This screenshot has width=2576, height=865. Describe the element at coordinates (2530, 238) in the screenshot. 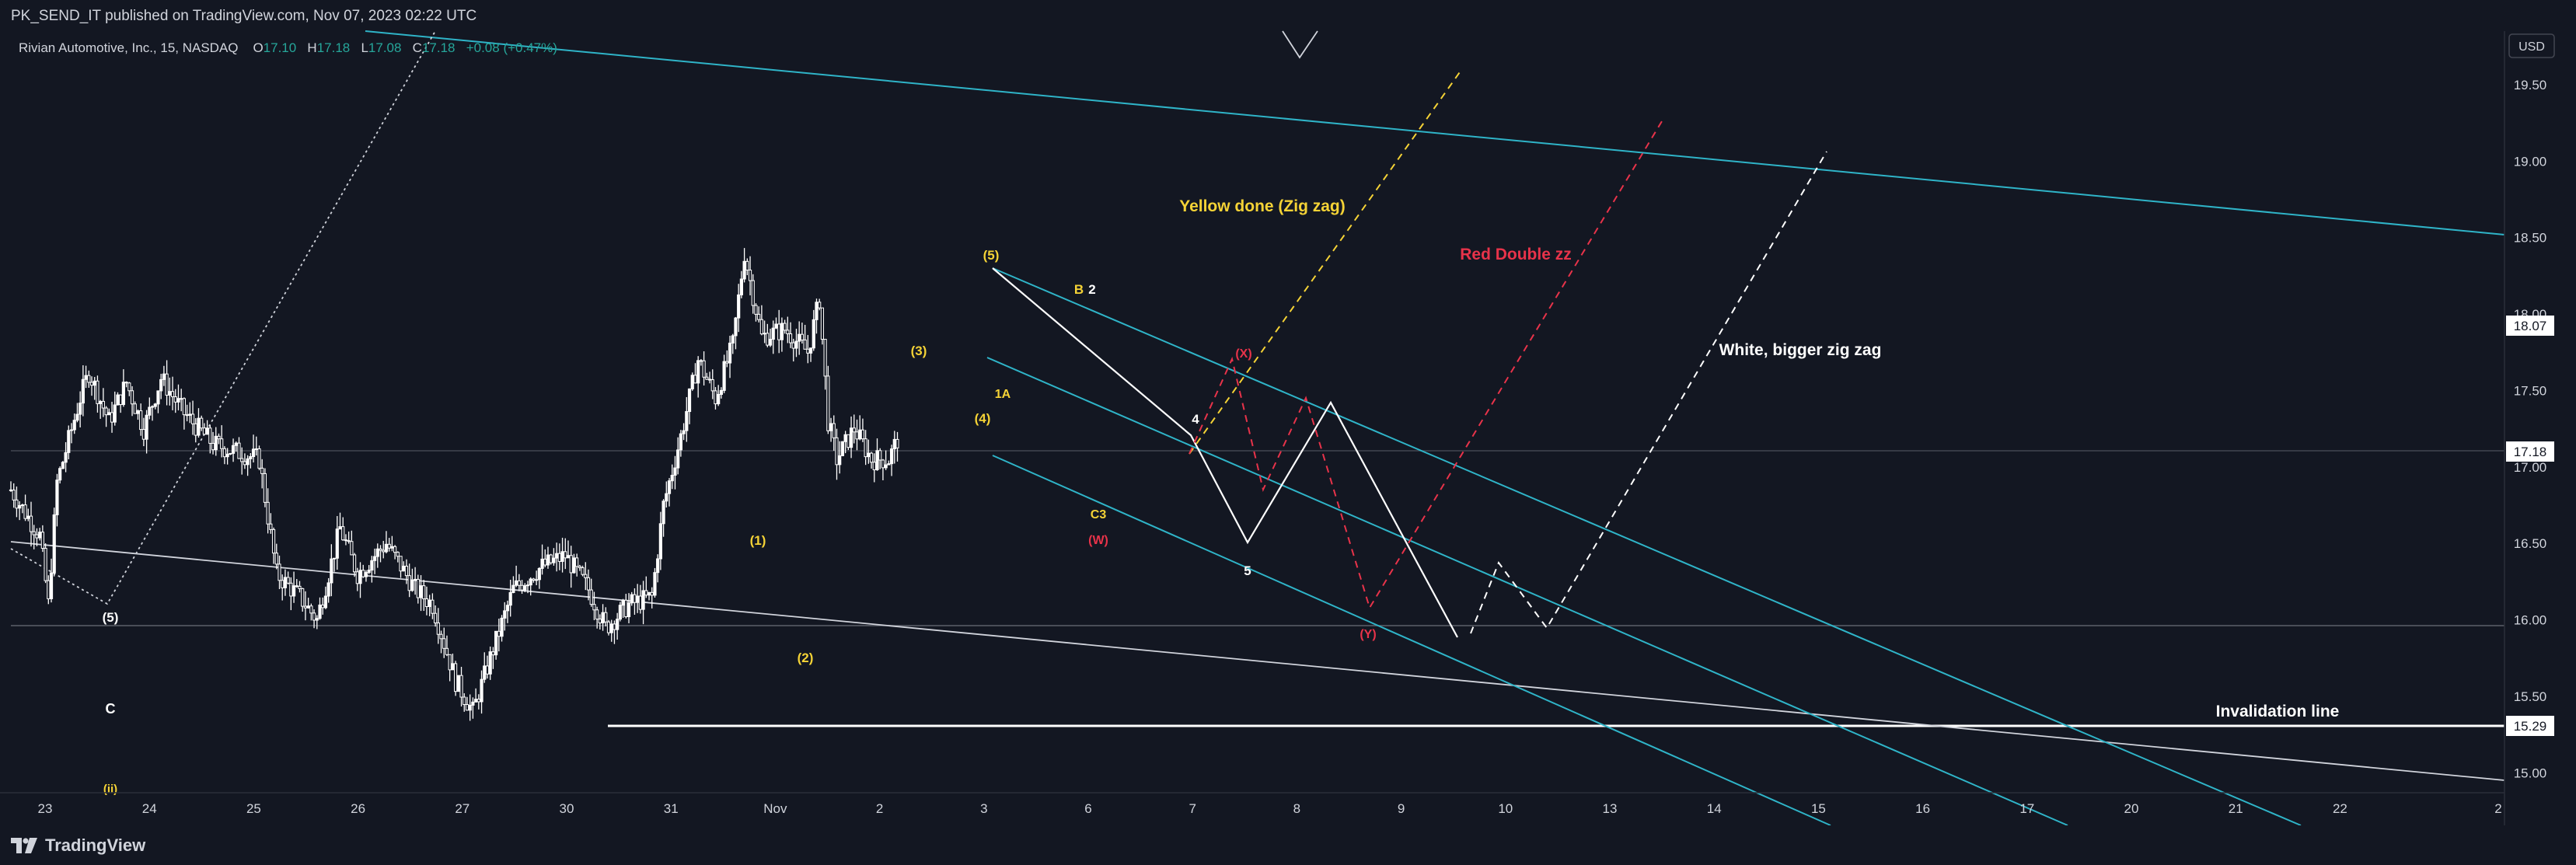

I see `y-tick-7: 18.50` at that location.